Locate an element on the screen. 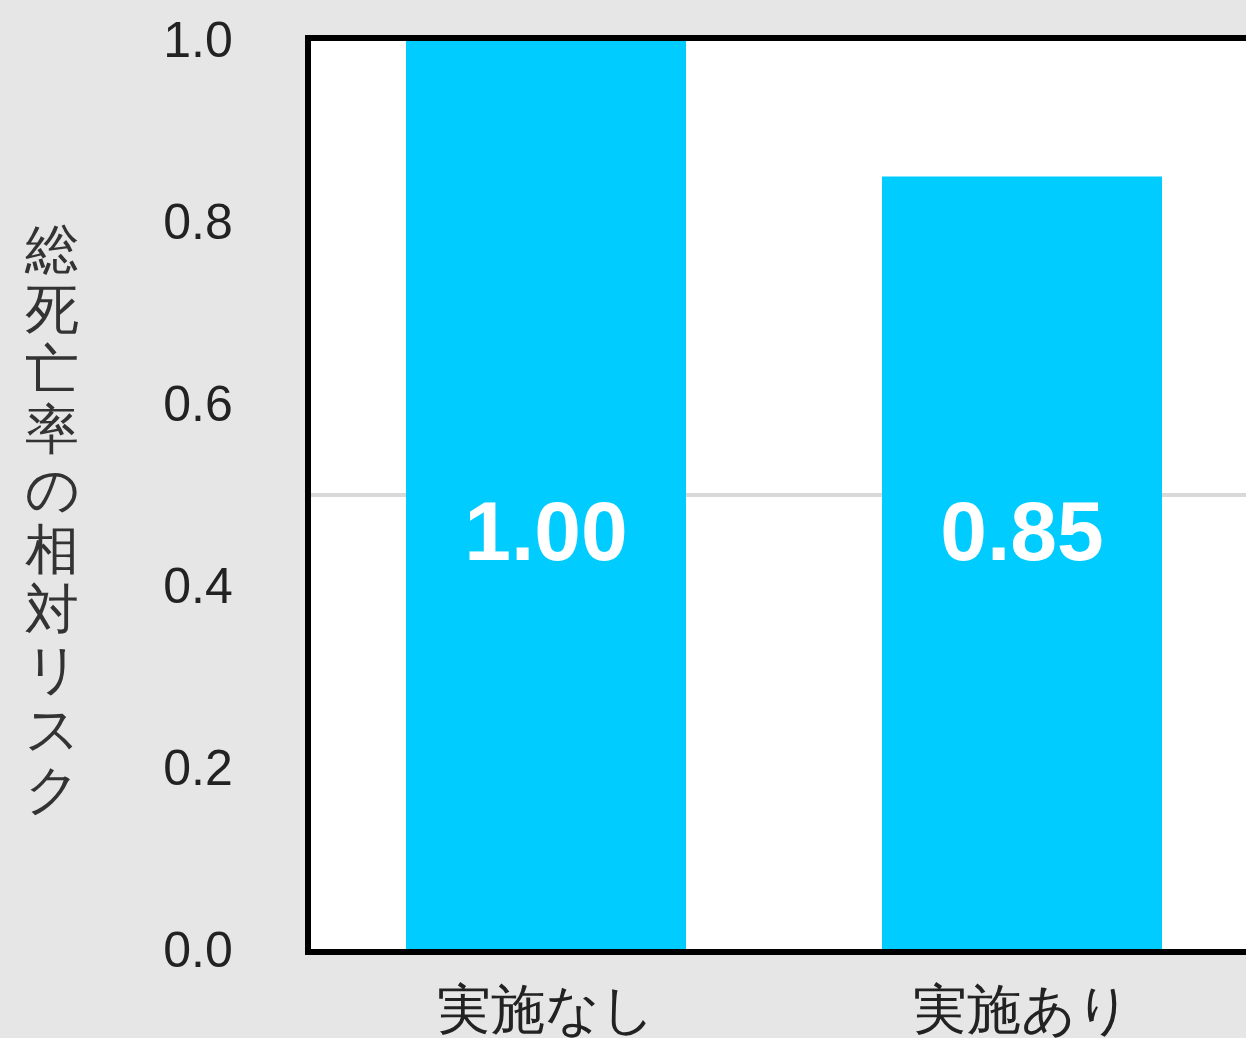  y-axis-title: 総死亡率の相対リスク is located at coordinates (52, 519).